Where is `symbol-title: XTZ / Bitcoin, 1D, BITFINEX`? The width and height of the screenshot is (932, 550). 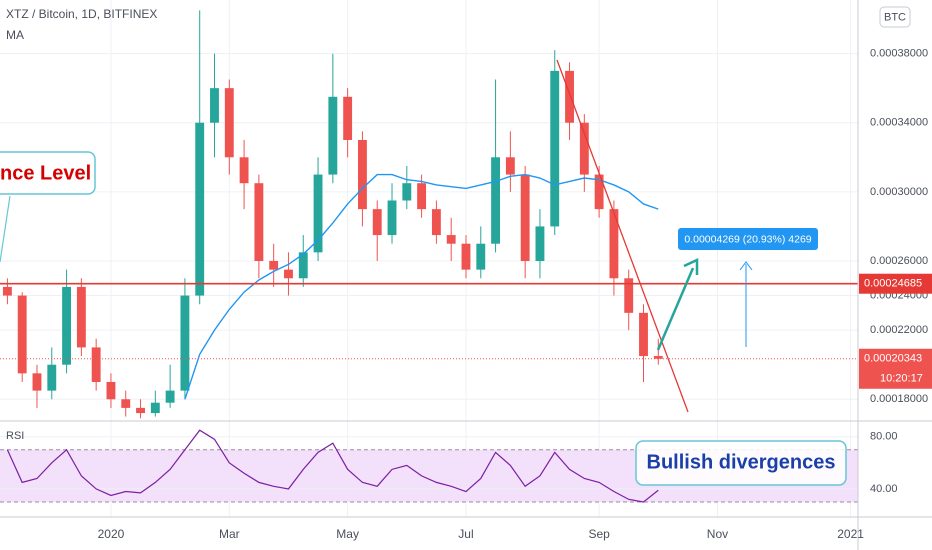 symbol-title: XTZ / Bitcoin, 1D, BITFINEX is located at coordinates (81, 14).